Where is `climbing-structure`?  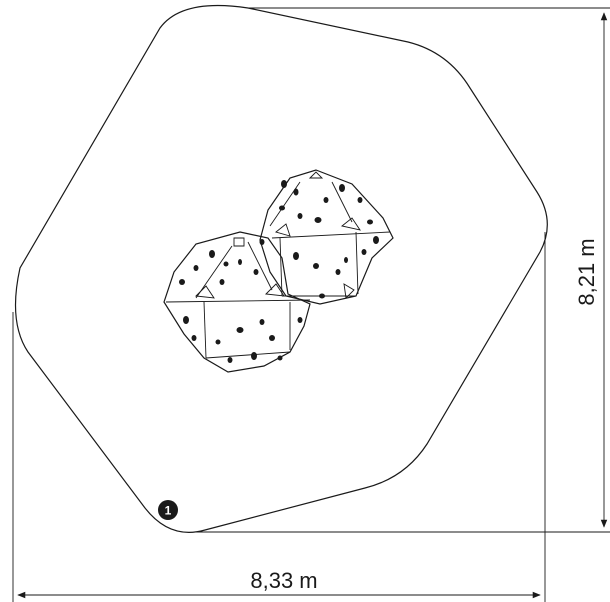
climbing-structure is located at coordinates (278, 271).